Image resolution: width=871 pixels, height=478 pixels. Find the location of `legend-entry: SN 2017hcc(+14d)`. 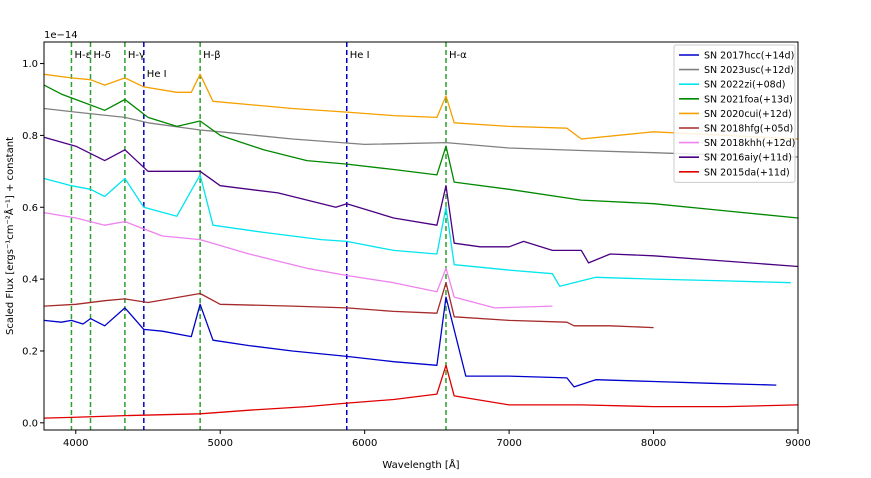

legend-entry: SN 2017hcc(+14d) is located at coordinates (749, 56).